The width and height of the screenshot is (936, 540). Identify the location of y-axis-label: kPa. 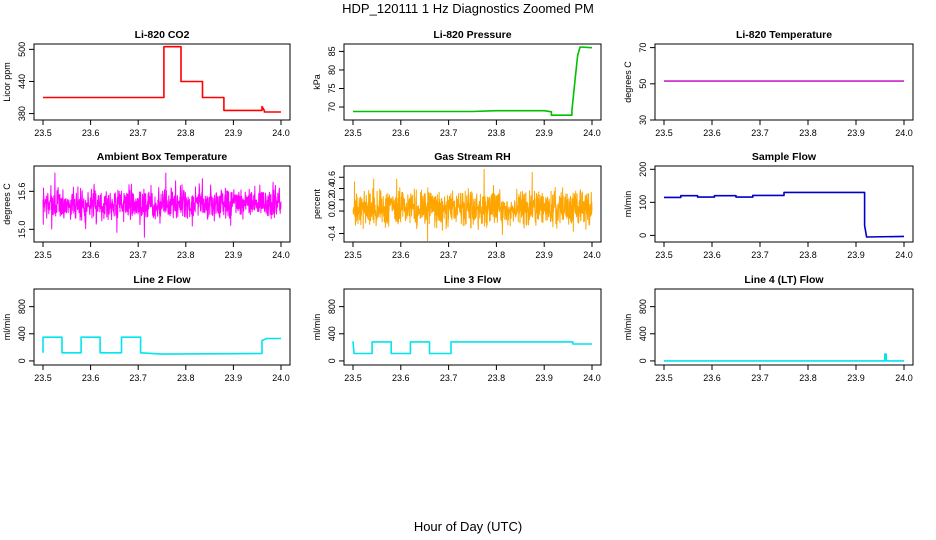
(317, 82).